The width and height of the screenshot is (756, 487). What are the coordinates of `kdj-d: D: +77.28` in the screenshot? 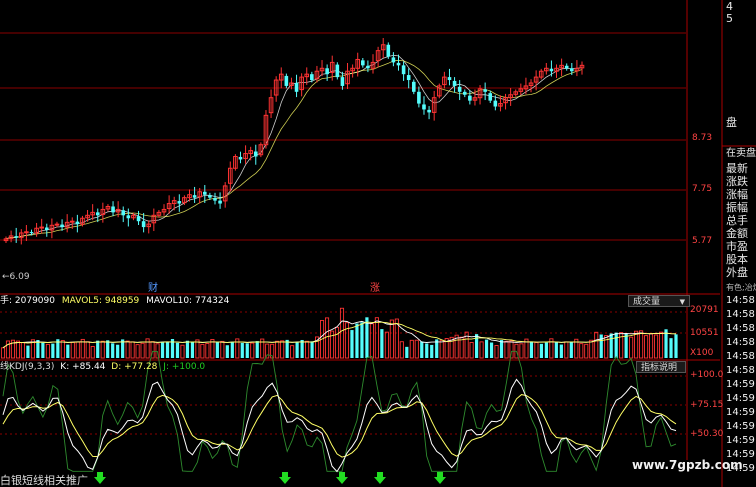 It's located at (134, 367).